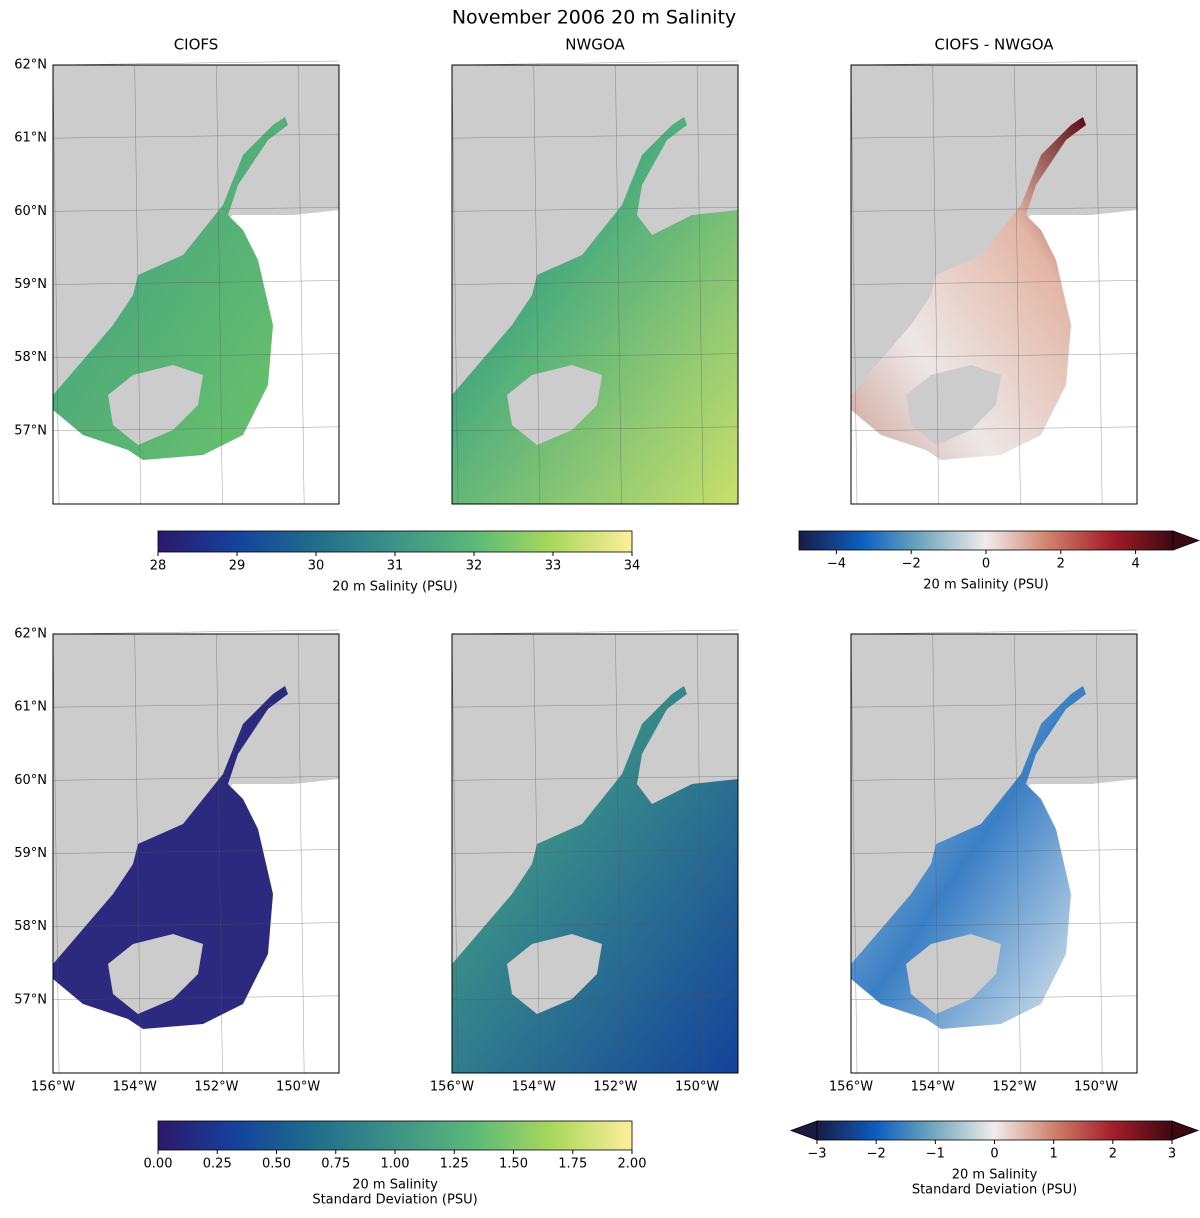 The height and width of the screenshot is (1218, 1200). What do you see at coordinates (994, 1154) in the screenshot?
I see `colorbar-tick-label: 0` at bounding box center [994, 1154].